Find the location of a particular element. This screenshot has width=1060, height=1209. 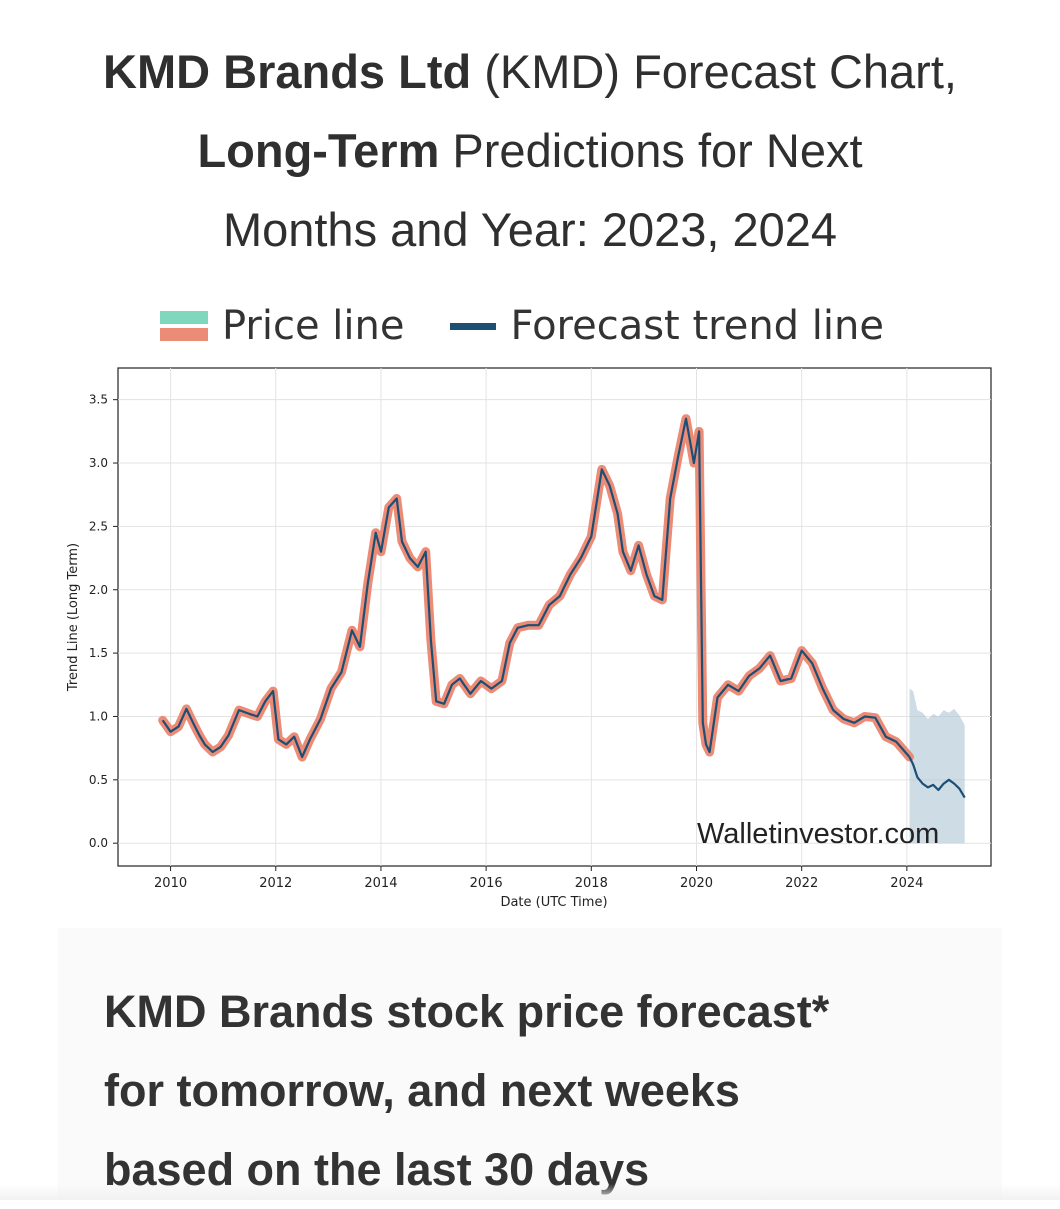

y-tick-label: 0.5 is located at coordinates (98, 780).